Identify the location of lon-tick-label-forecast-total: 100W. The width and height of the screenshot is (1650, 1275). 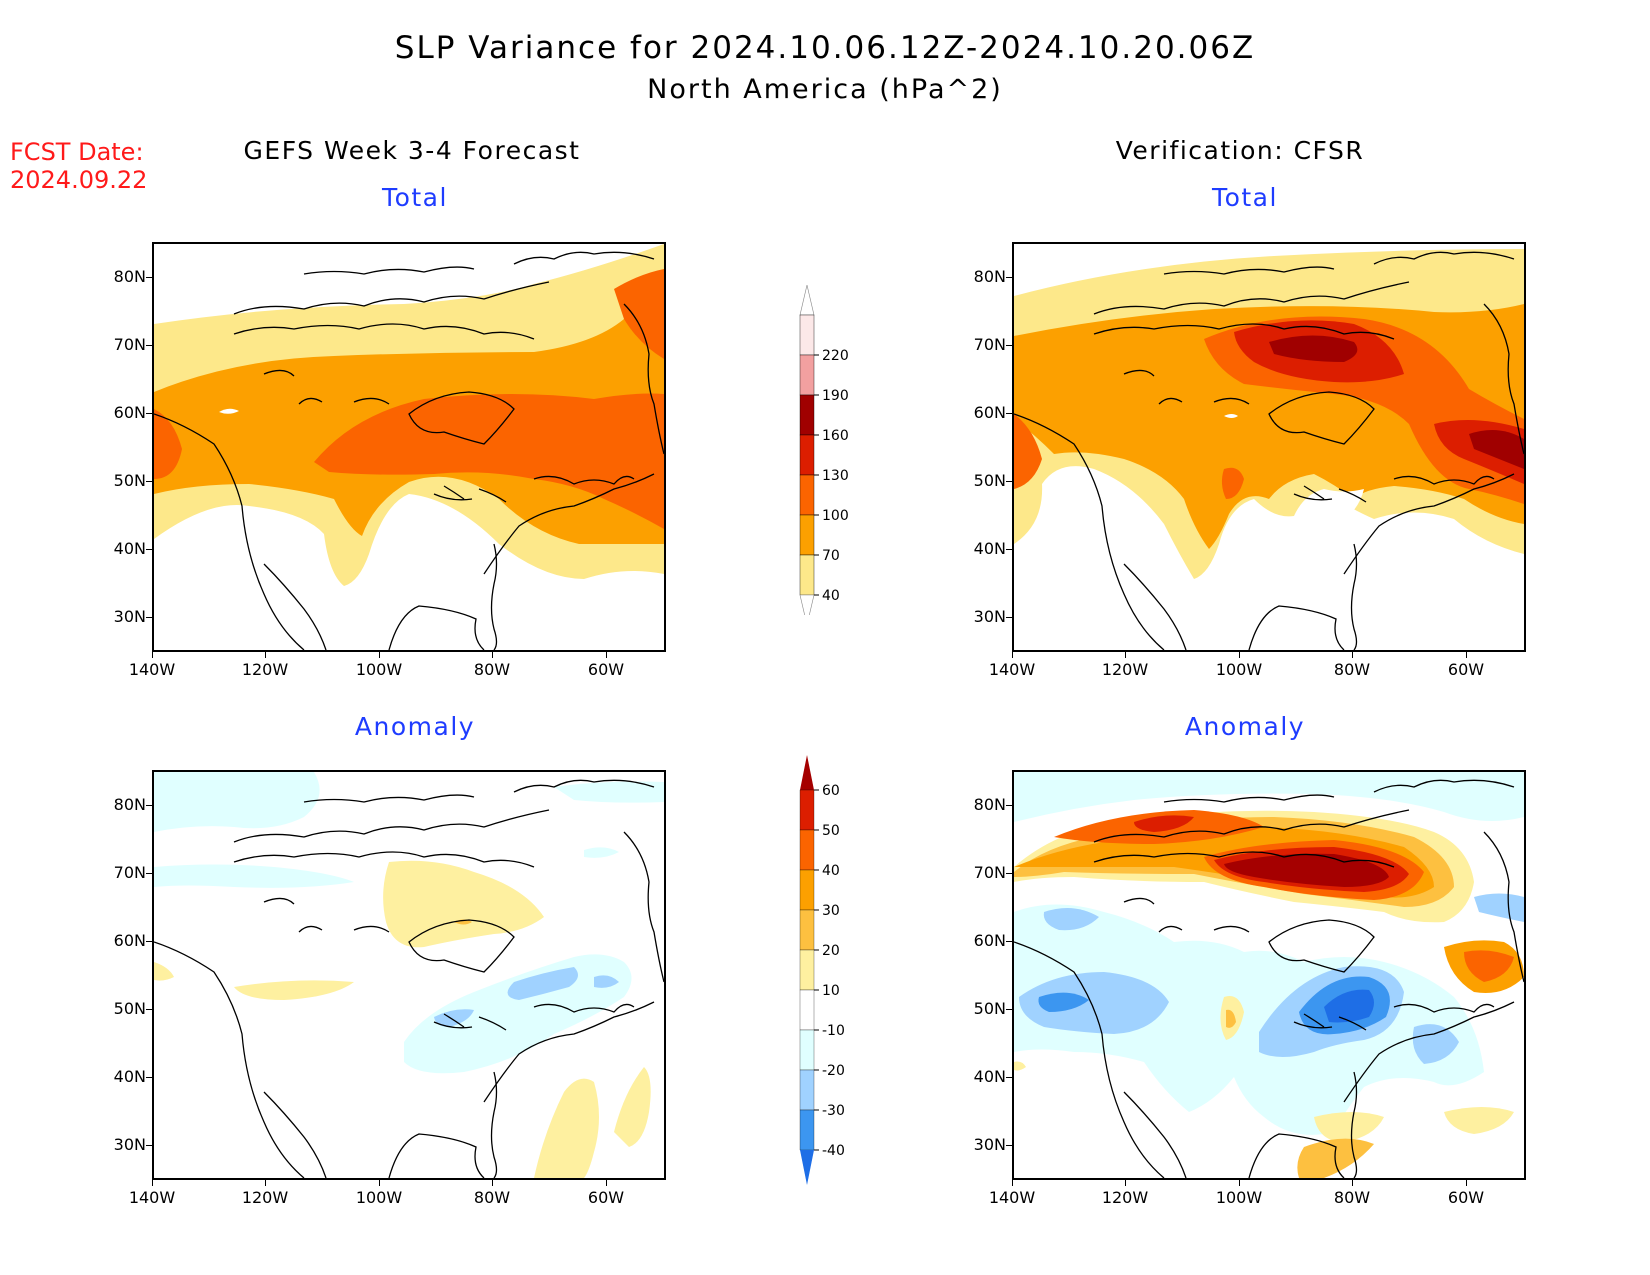
(379, 669).